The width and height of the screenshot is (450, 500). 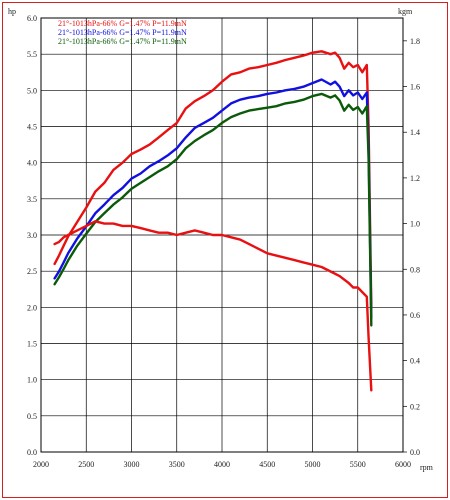 What do you see at coordinates (32, 452) in the screenshot?
I see `left-tick-label: 0.0` at bounding box center [32, 452].